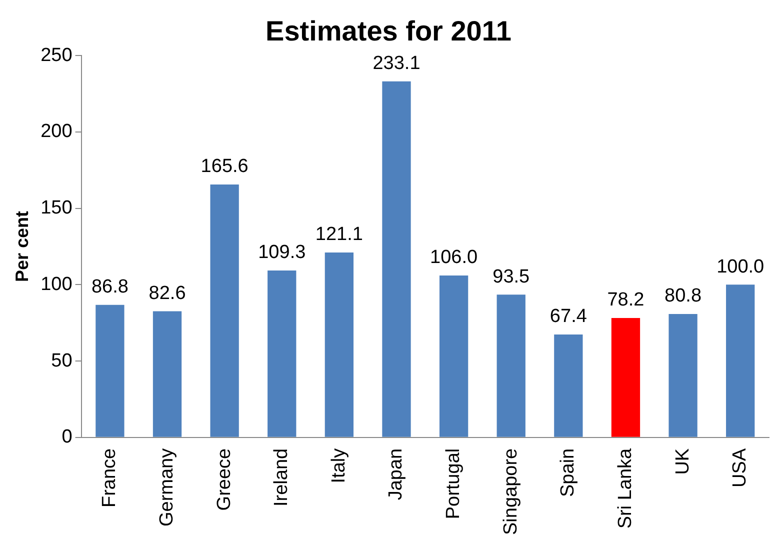 This screenshot has width=783, height=546. Describe the element at coordinates (683, 296) in the screenshot. I see `data-label: 80.8` at that location.